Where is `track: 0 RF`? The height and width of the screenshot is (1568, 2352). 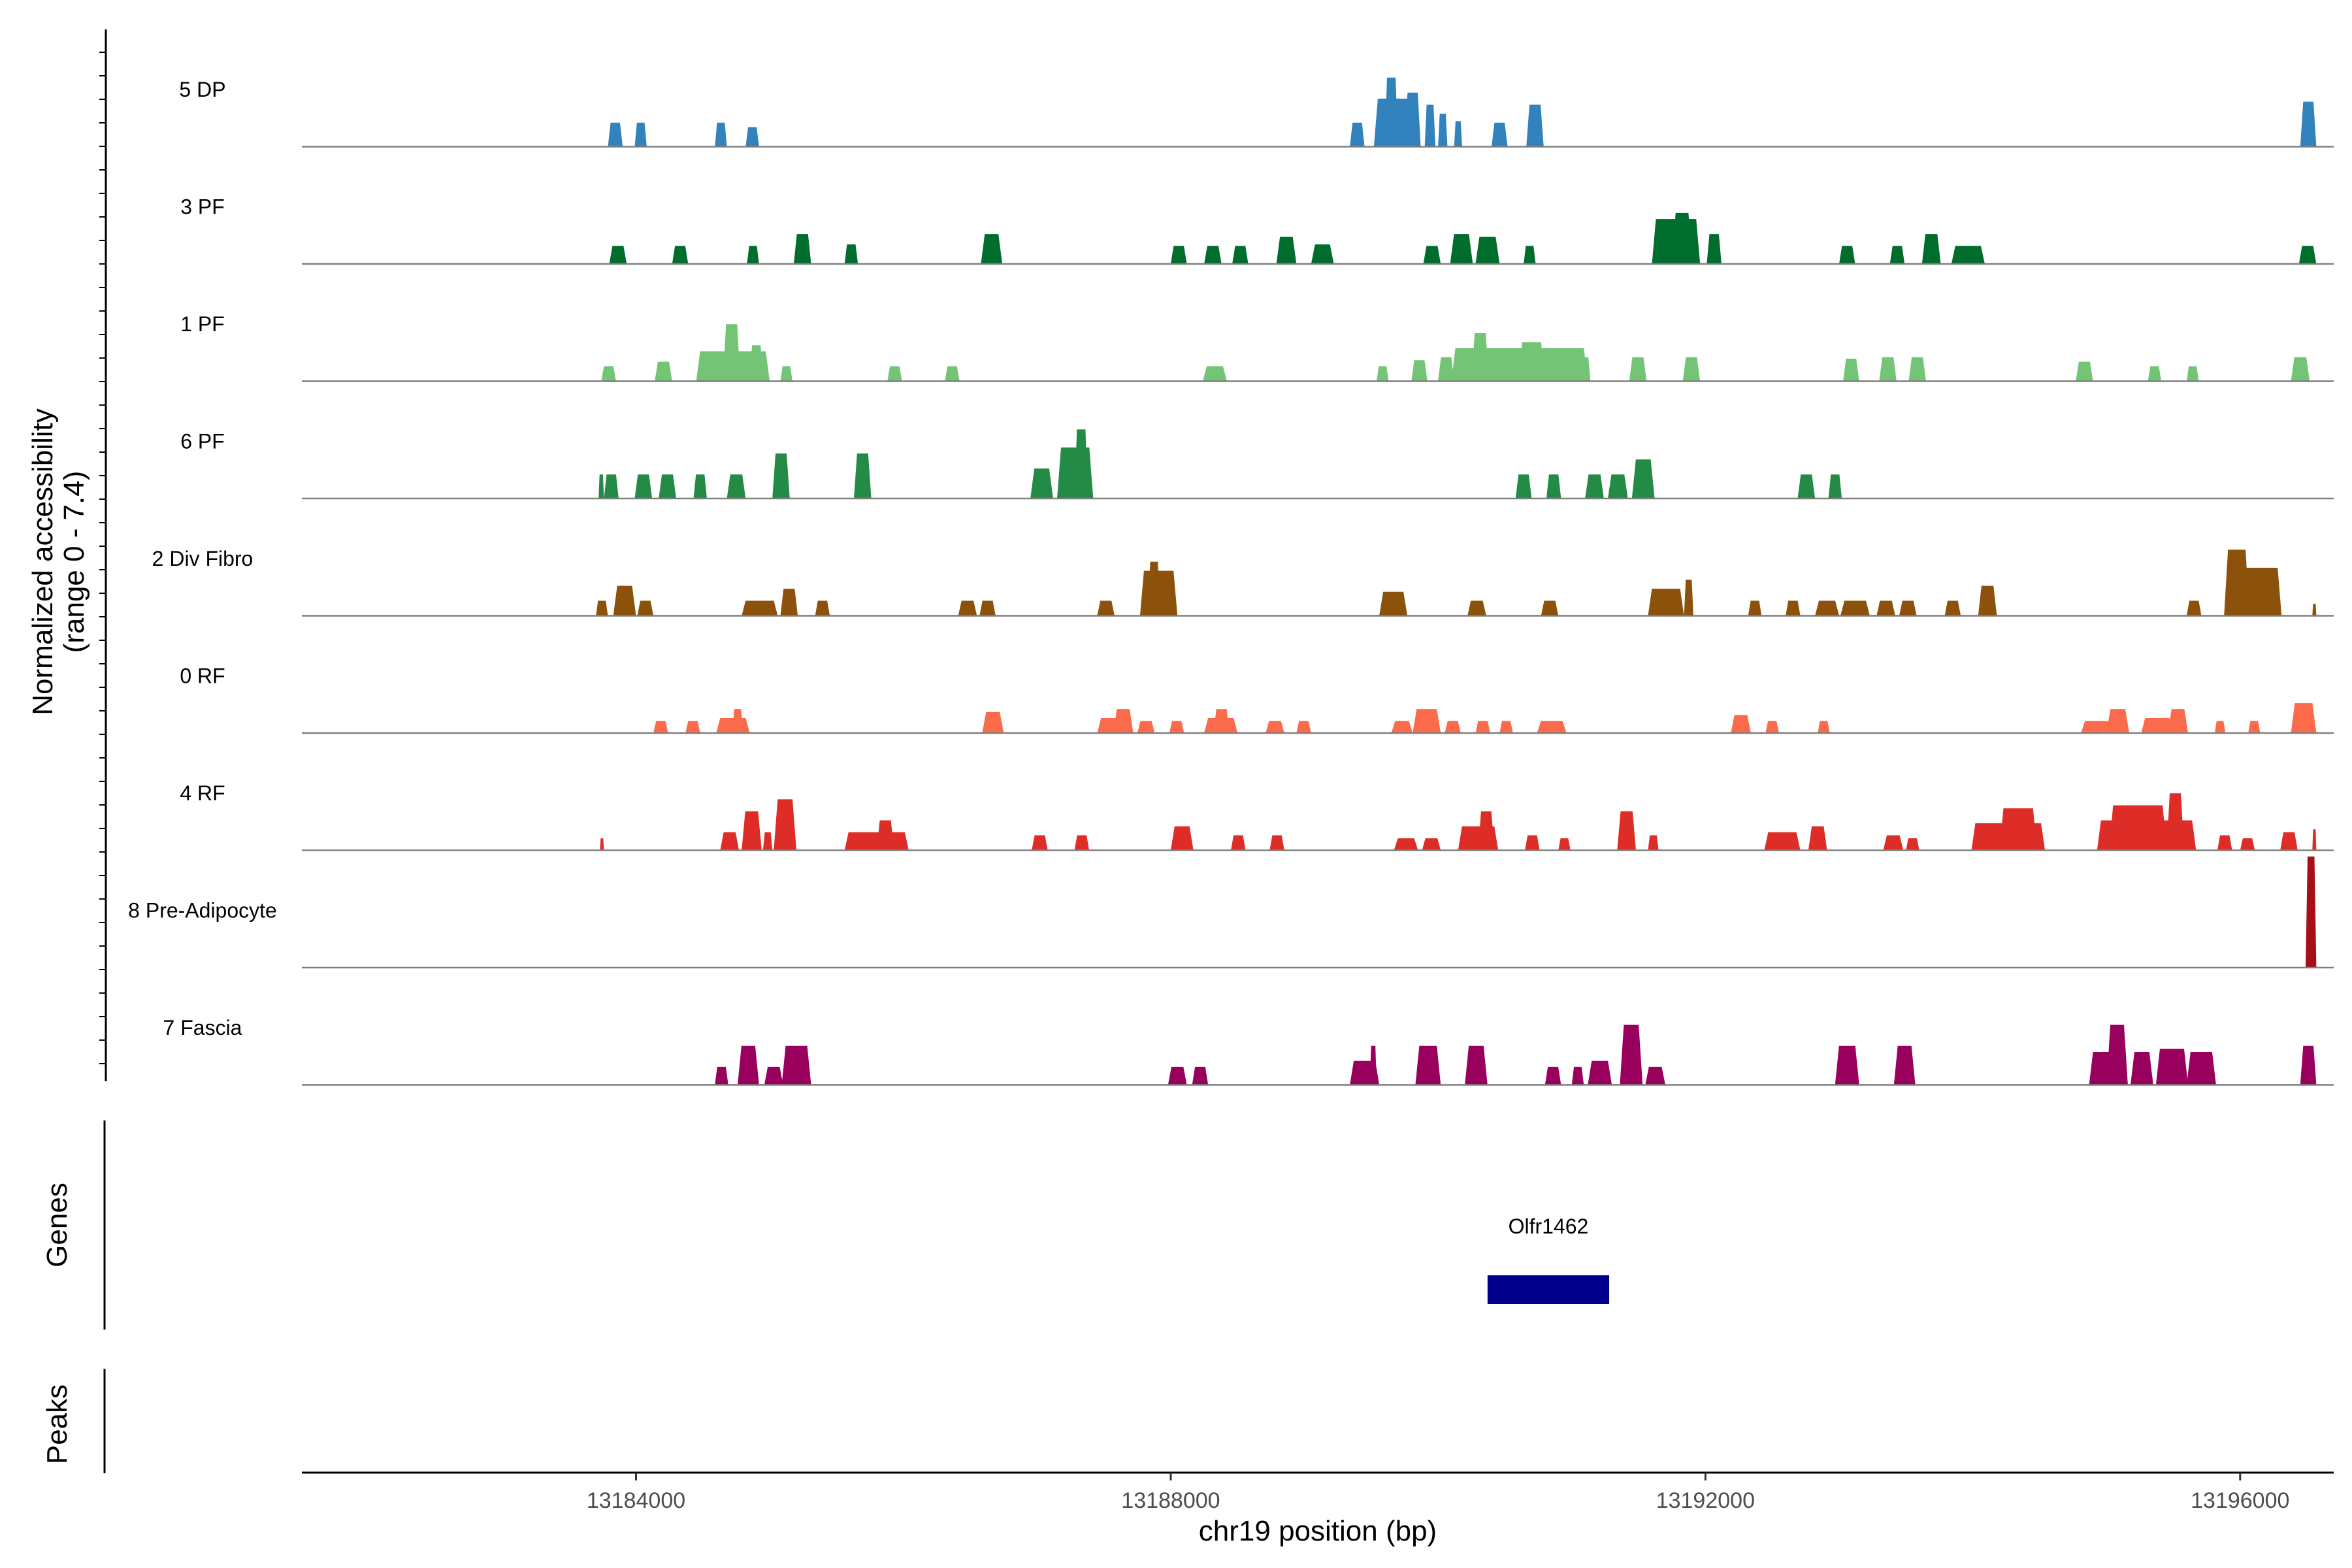 track: 0 RF is located at coordinates (1257, 699).